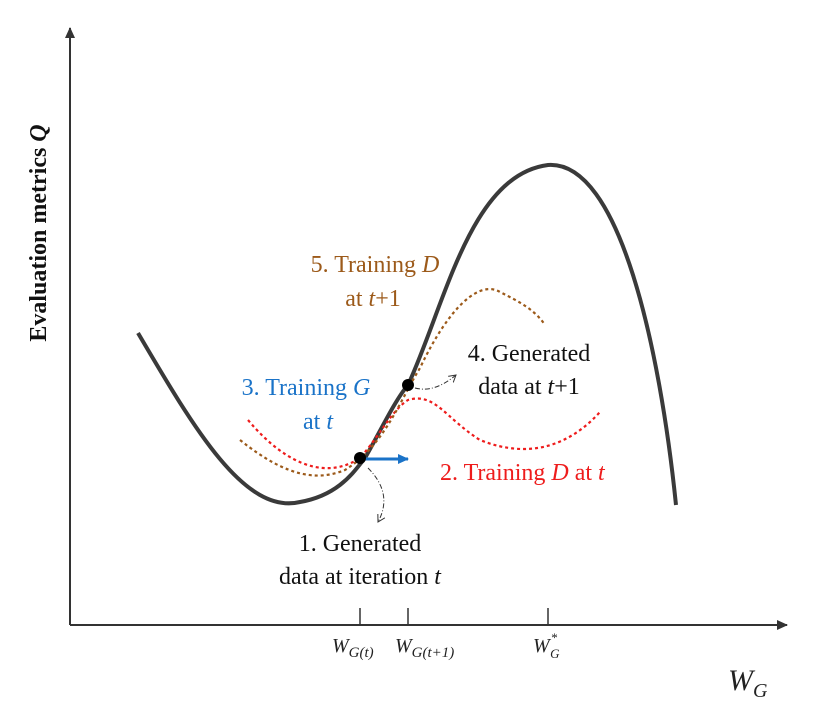 This screenshot has width=817, height=704. What do you see at coordinates (360, 577) in the screenshot?
I see `step1-label-line2: data at iteration t` at bounding box center [360, 577].